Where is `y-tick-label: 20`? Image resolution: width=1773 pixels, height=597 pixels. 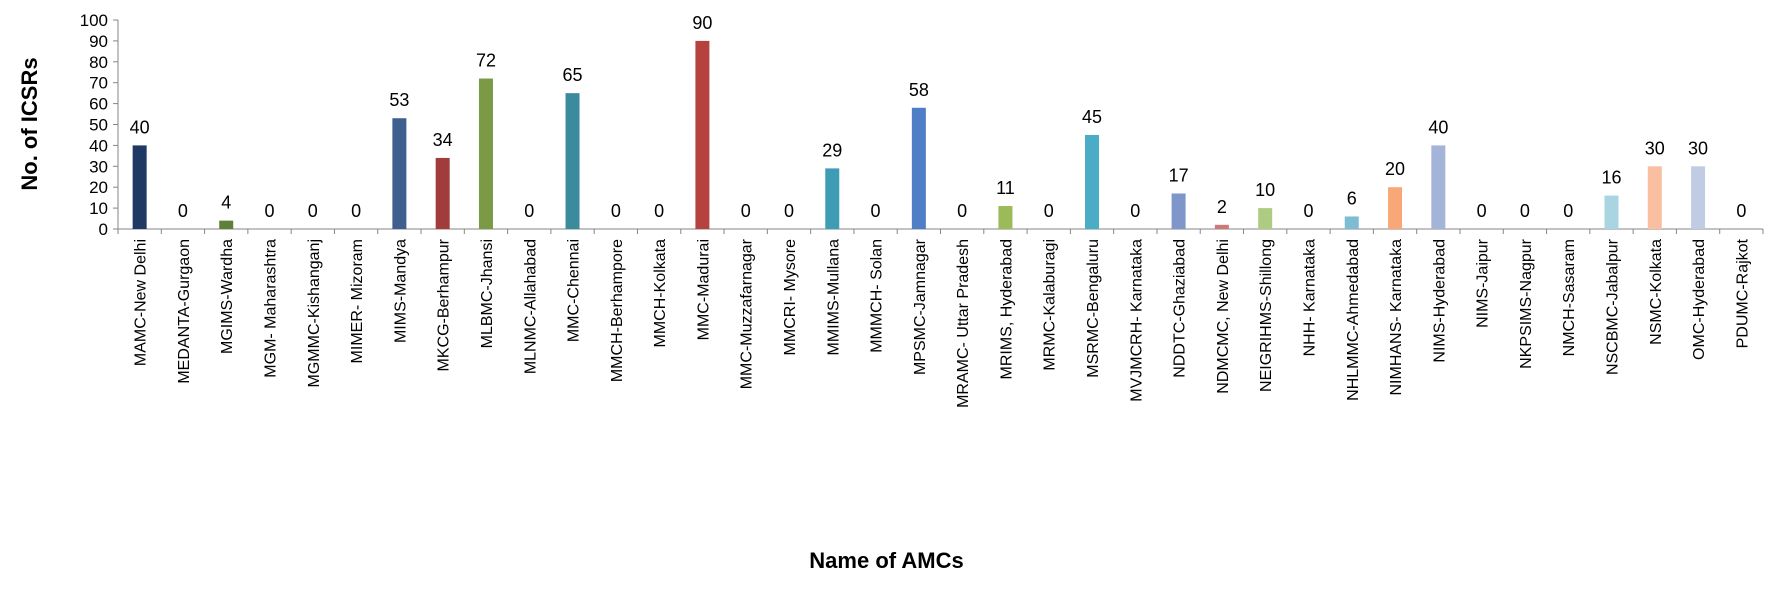
y-tick-label: 20 is located at coordinates (98, 187).